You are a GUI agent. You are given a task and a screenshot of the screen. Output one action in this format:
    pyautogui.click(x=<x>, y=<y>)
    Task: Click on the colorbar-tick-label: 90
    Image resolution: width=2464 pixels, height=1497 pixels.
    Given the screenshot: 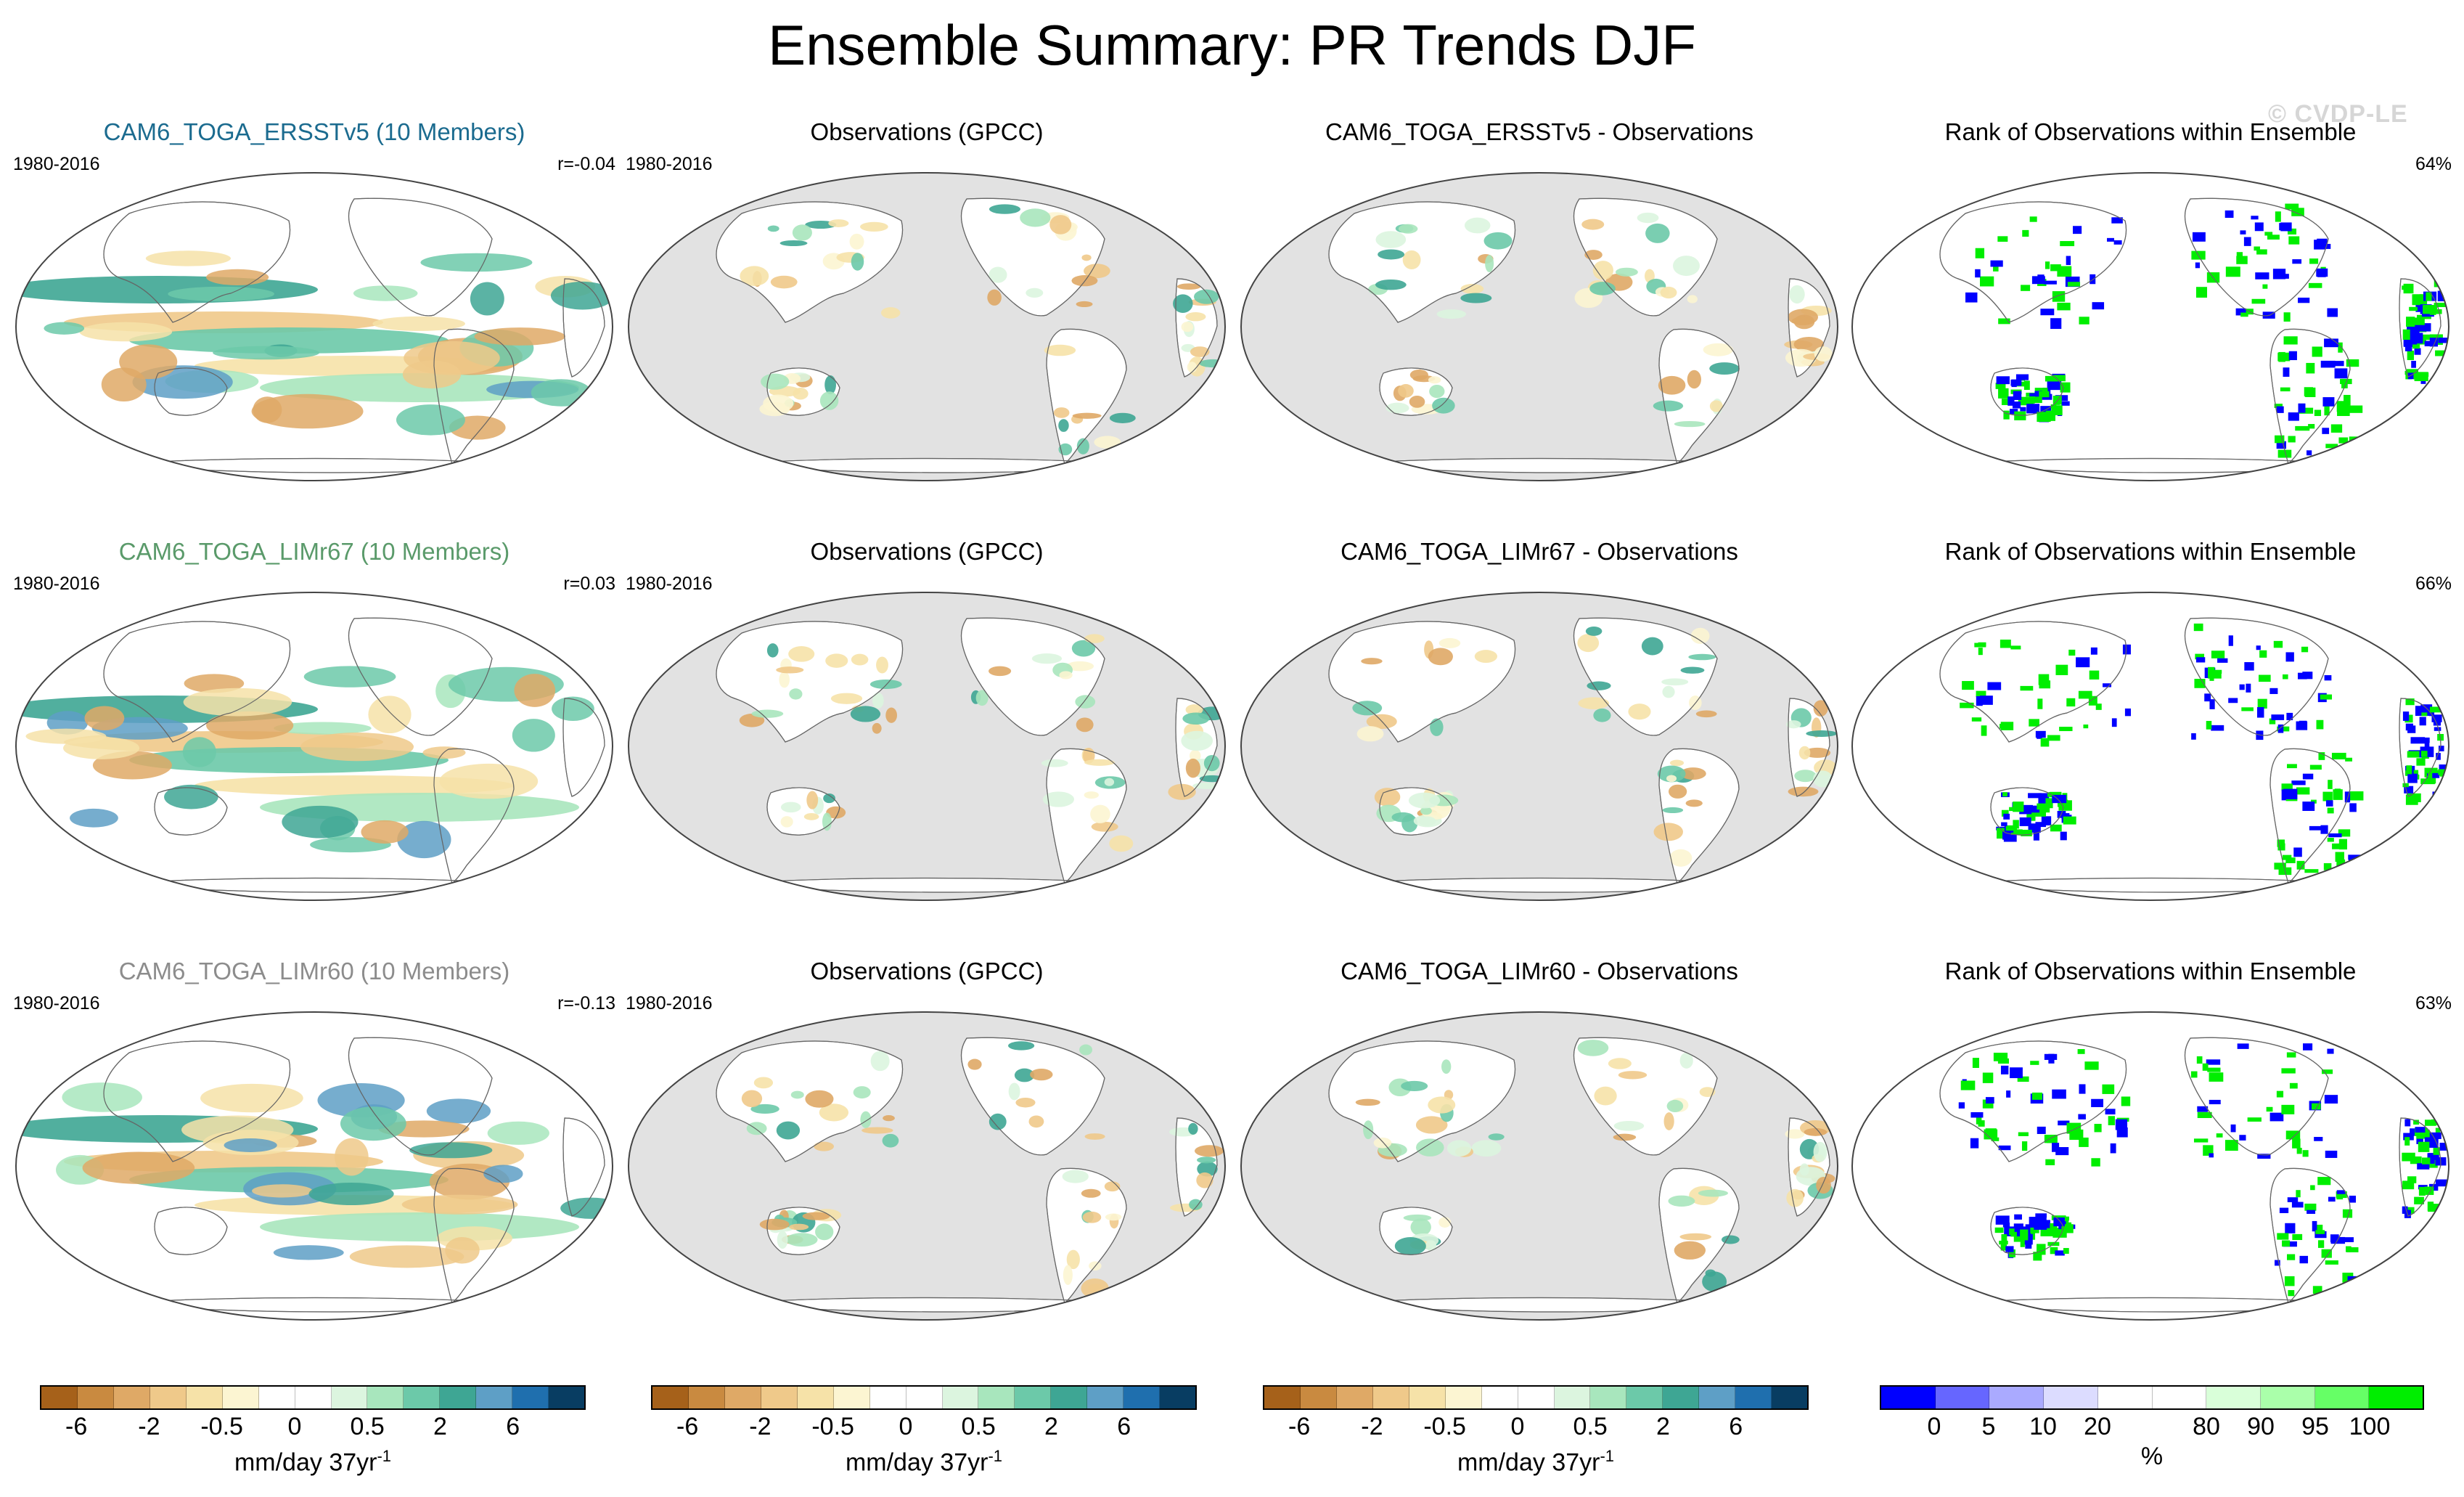 What is the action you would take?
    pyautogui.click(x=2261, y=1426)
    